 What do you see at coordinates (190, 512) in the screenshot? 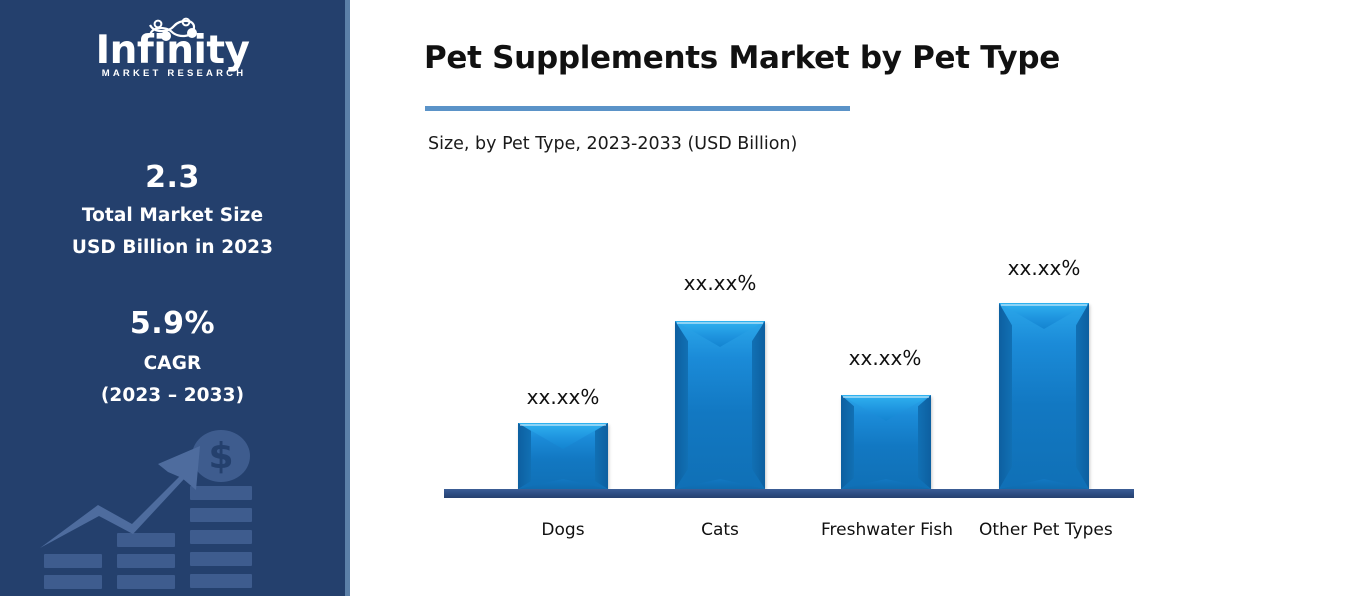
I see `growth-arrow-coins-icon: $` at bounding box center [190, 512].